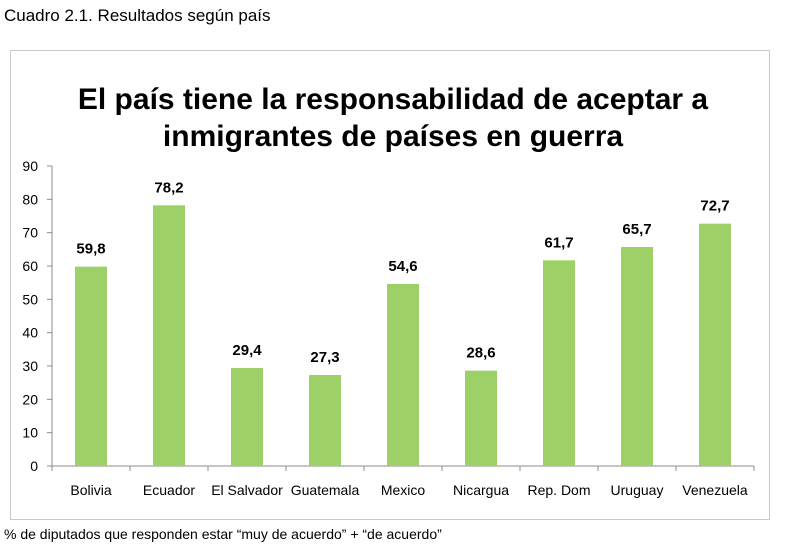 The image size is (788, 559). Describe the element at coordinates (481, 418) in the screenshot. I see `bar-nicargua` at that location.